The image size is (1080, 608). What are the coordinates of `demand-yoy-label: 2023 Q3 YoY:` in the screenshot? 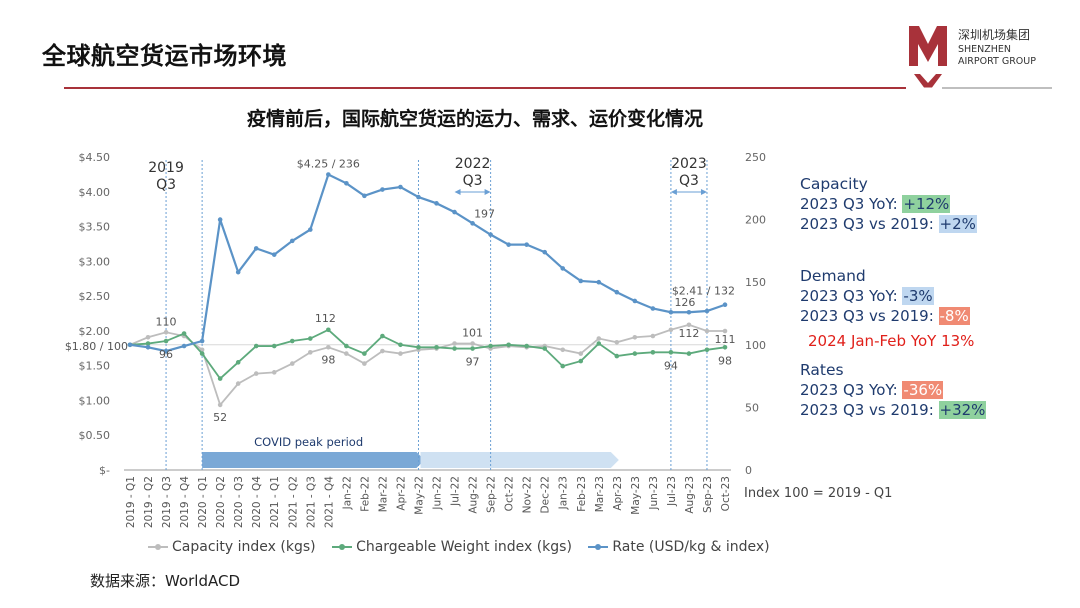 It's located at (851, 296).